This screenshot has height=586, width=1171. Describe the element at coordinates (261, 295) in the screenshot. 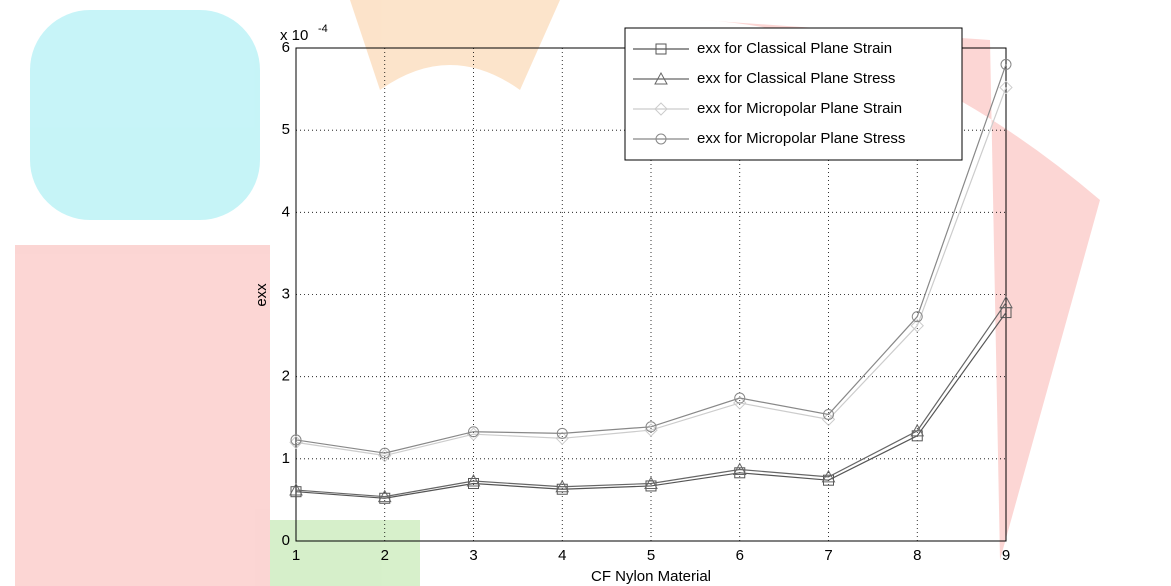

I see `y-axis-label: exx` at that location.